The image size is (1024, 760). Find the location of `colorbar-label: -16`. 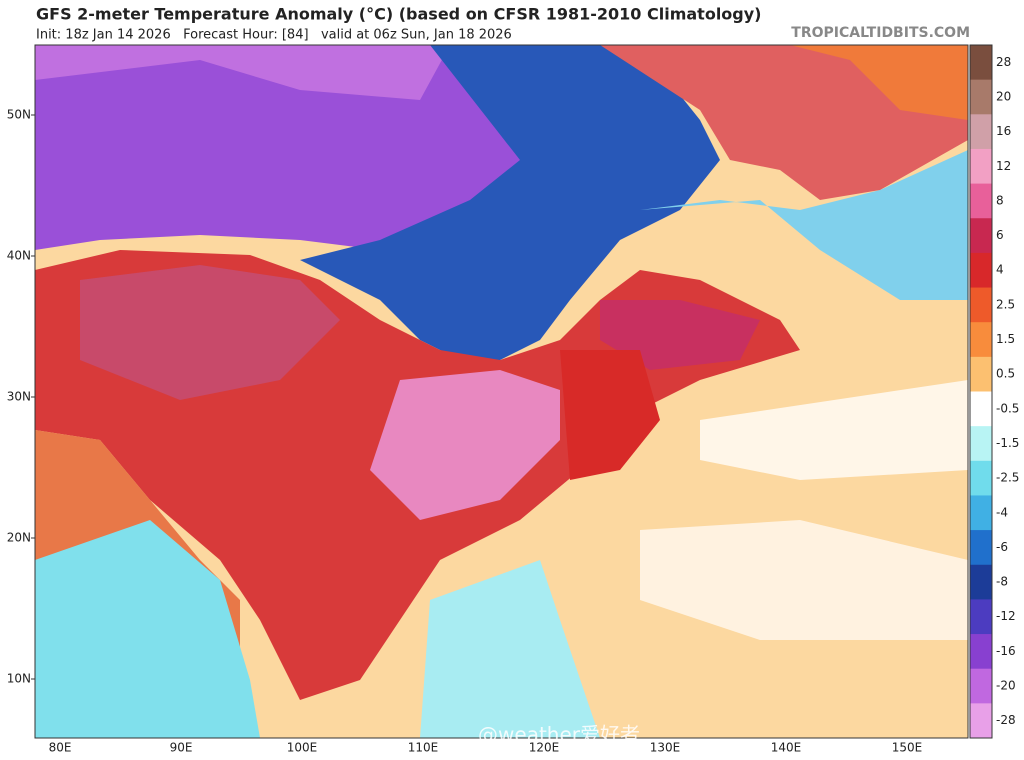

colorbar-label: -16 is located at coordinates (1006, 651).